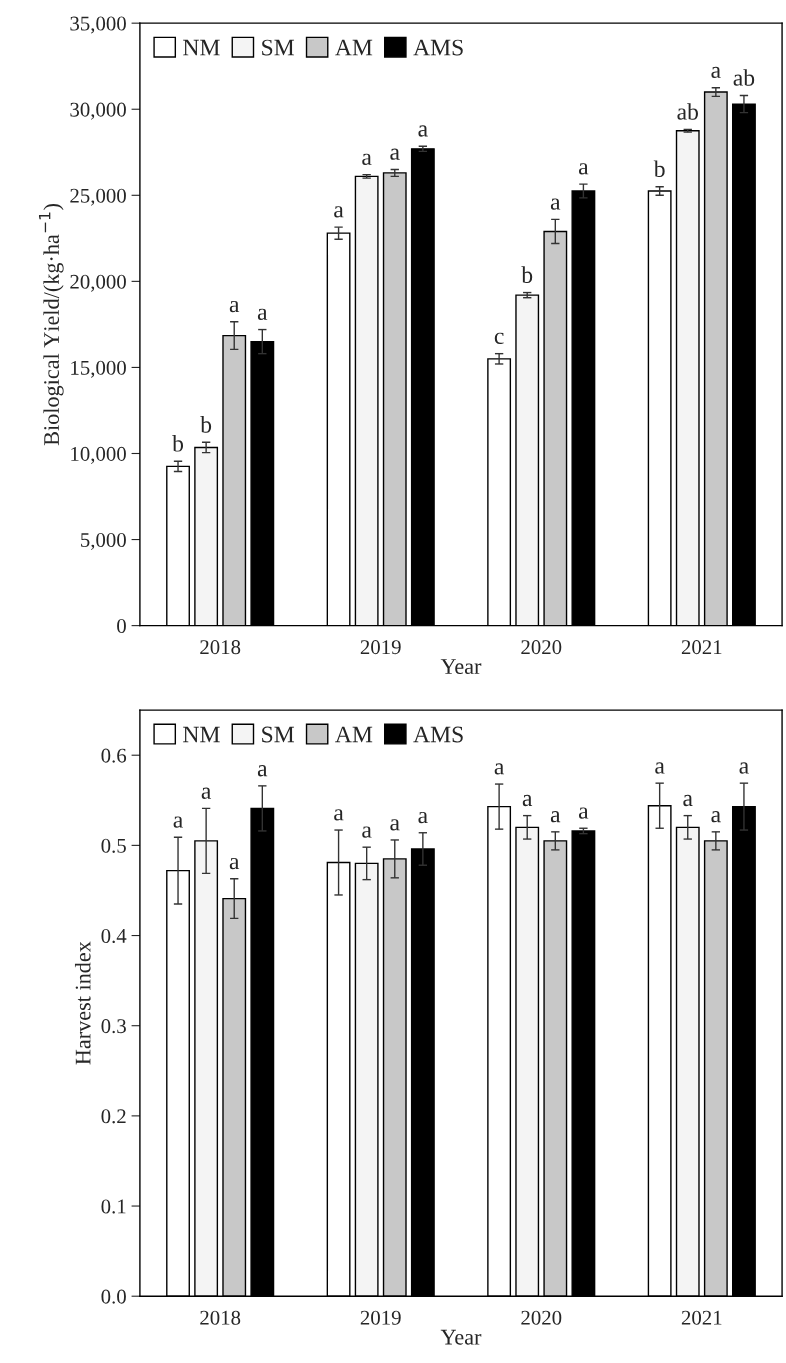 This screenshot has height=1363, width=786. I want to click on y-tick-label: 15,000, so click(98, 369).